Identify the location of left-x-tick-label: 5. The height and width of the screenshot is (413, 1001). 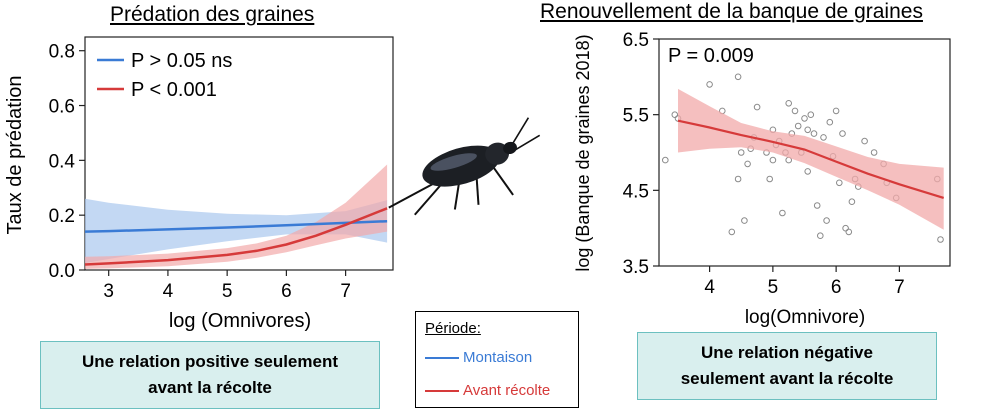
(227, 291).